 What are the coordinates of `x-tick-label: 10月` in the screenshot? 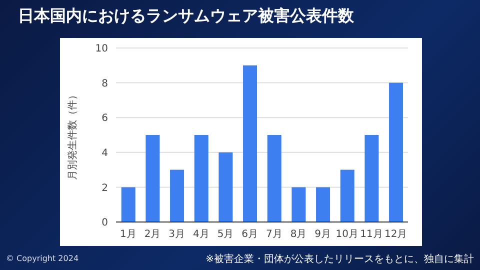 It's located at (347, 234).